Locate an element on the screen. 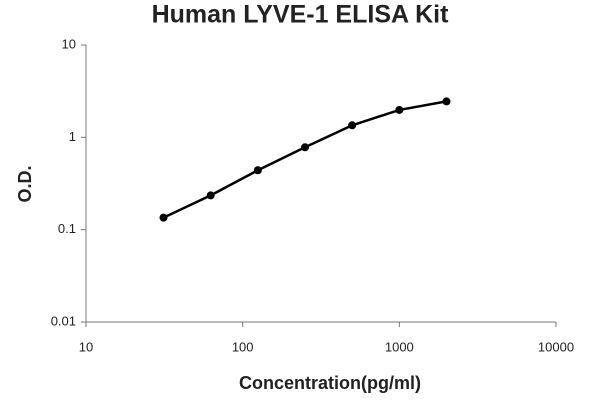  chart-title: Human LYVE-1 ELISA Kit is located at coordinates (300, 15).